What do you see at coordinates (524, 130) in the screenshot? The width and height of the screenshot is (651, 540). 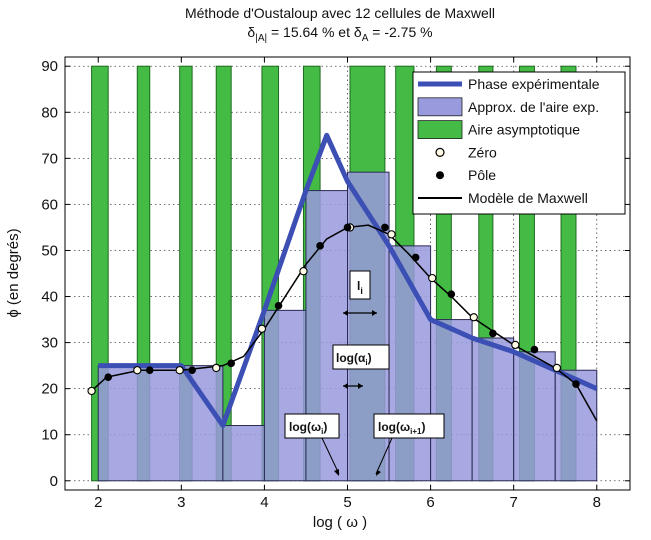 I see `legend-label: Aire asymptotique` at bounding box center [524, 130].